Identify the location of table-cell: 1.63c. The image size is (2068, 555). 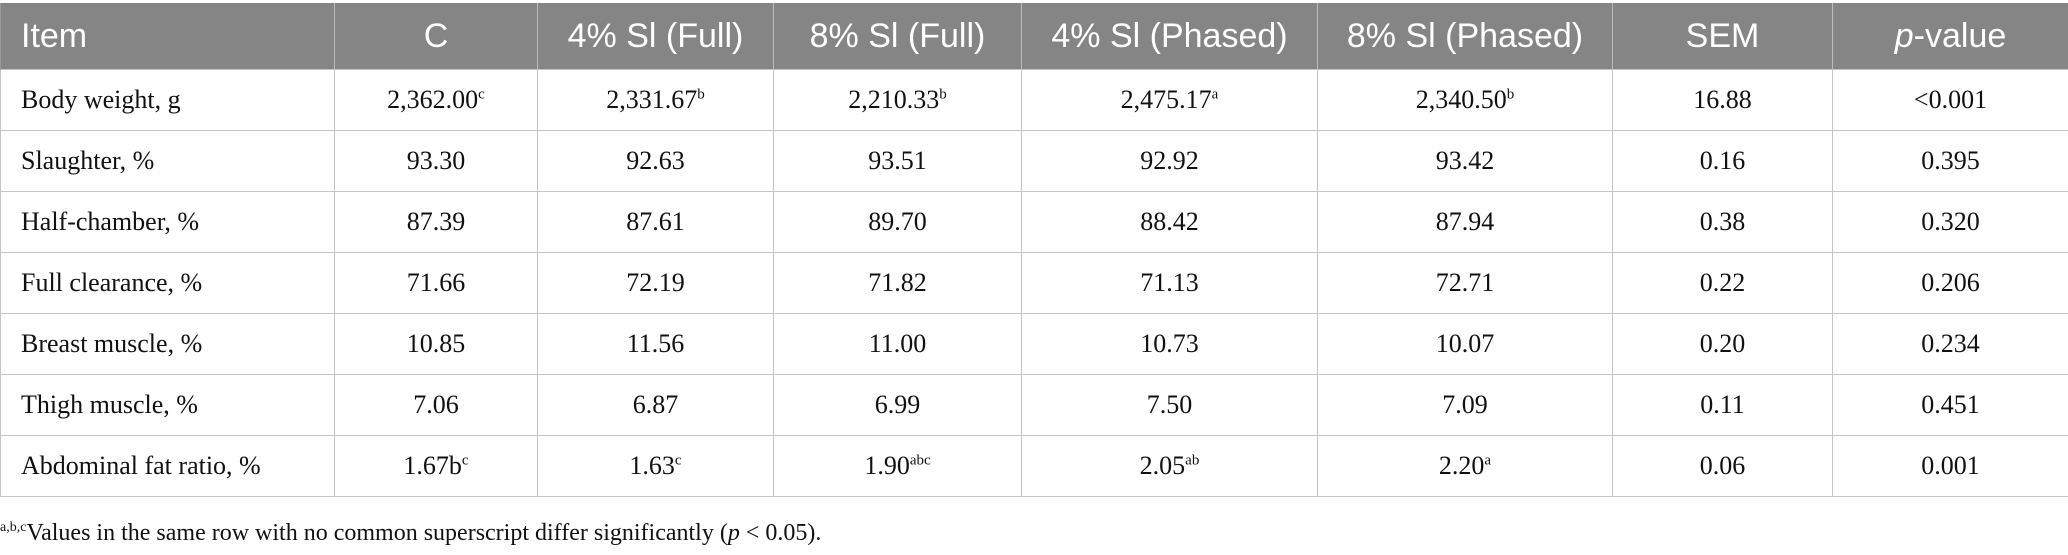
(655, 466).